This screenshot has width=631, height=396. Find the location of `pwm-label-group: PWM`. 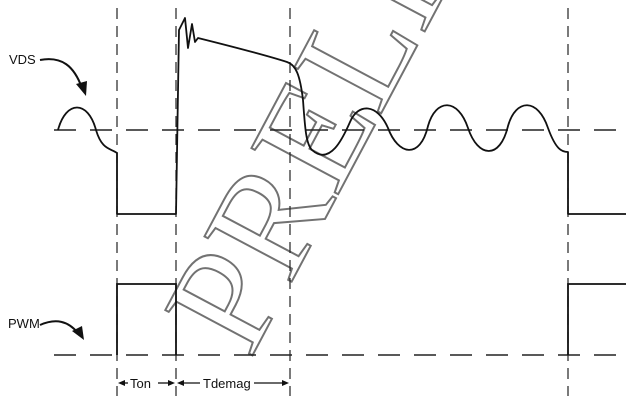

pwm-label-group: PWM is located at coordinates (46, 328).